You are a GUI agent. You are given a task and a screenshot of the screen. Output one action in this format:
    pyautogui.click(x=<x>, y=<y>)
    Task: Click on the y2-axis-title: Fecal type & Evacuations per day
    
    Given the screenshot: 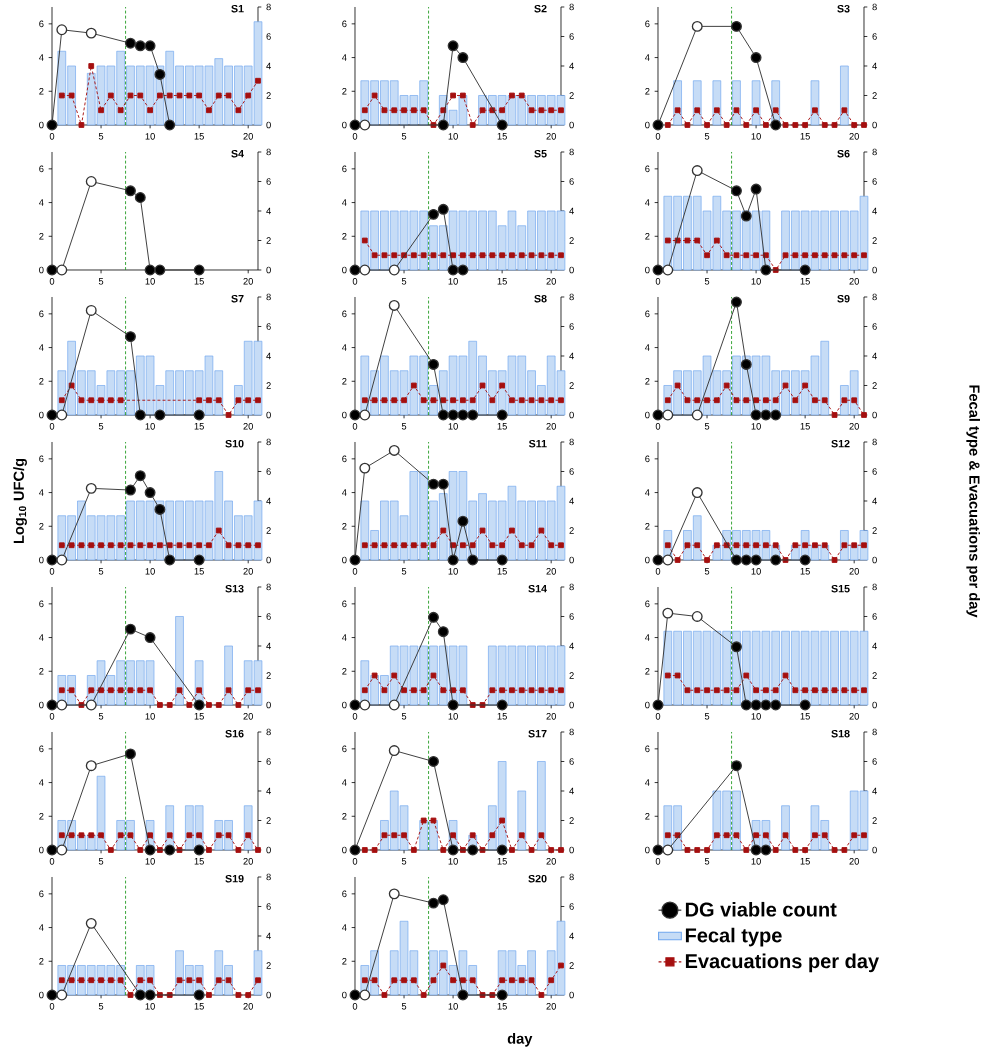 What is the action you would take?
    pyautogui.click(x=973, y=501)
    